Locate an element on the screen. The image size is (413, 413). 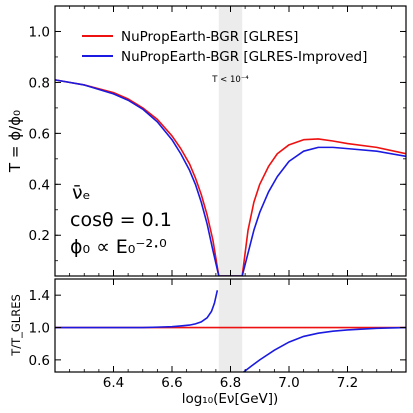
ratio-xtick-label: 7.2 is located at coordinates (347, 383).